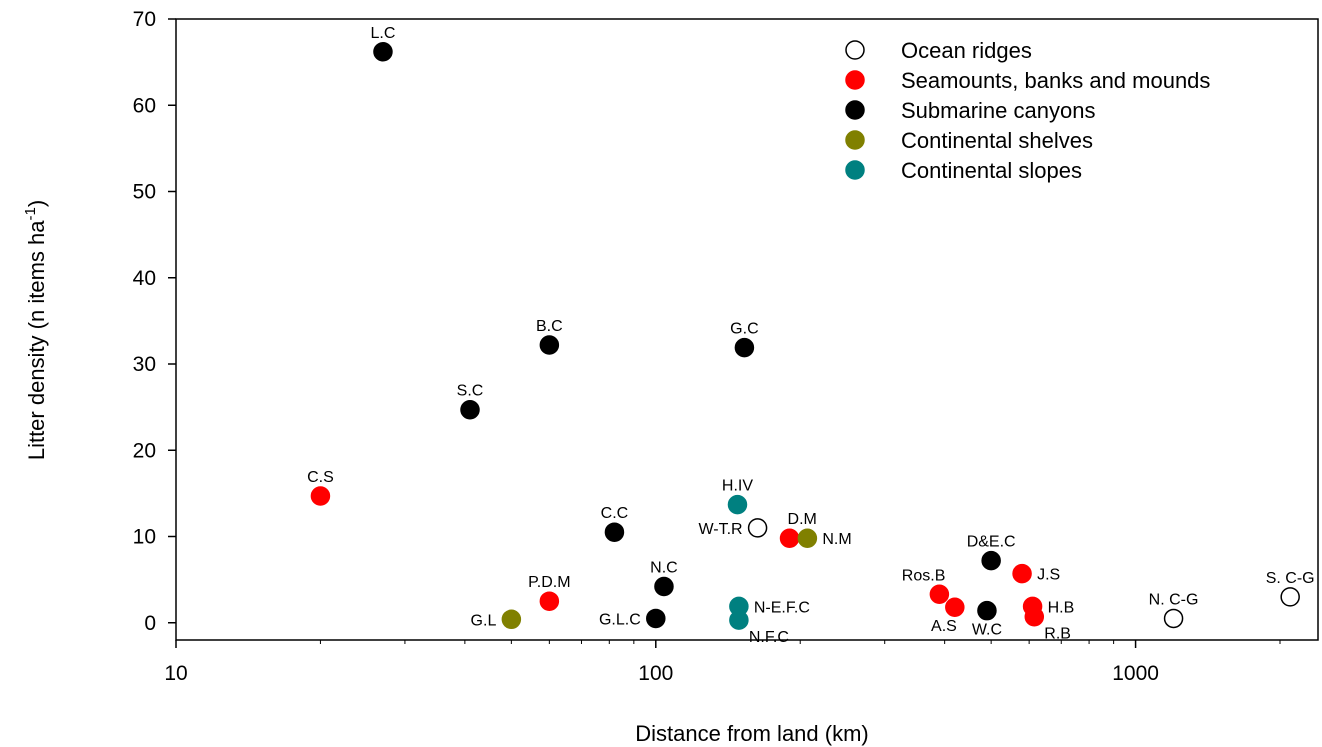  I want to click on data-point-label: C.C, so click(615, 513).